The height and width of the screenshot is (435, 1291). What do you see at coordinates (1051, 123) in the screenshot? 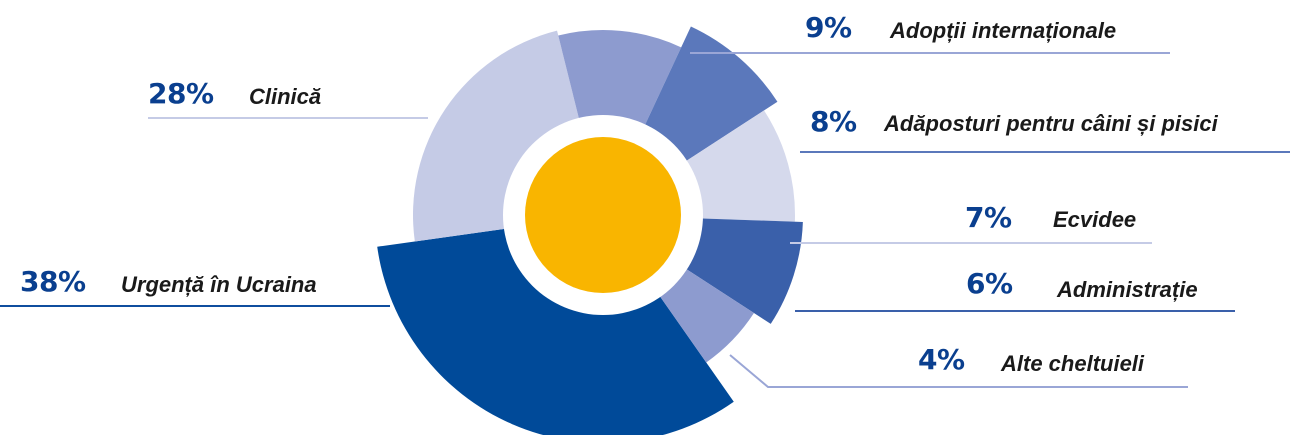
I see `category-label-adaposturi: Adăposturi pentru câini și pisici` at bounding box center [1051, 123].